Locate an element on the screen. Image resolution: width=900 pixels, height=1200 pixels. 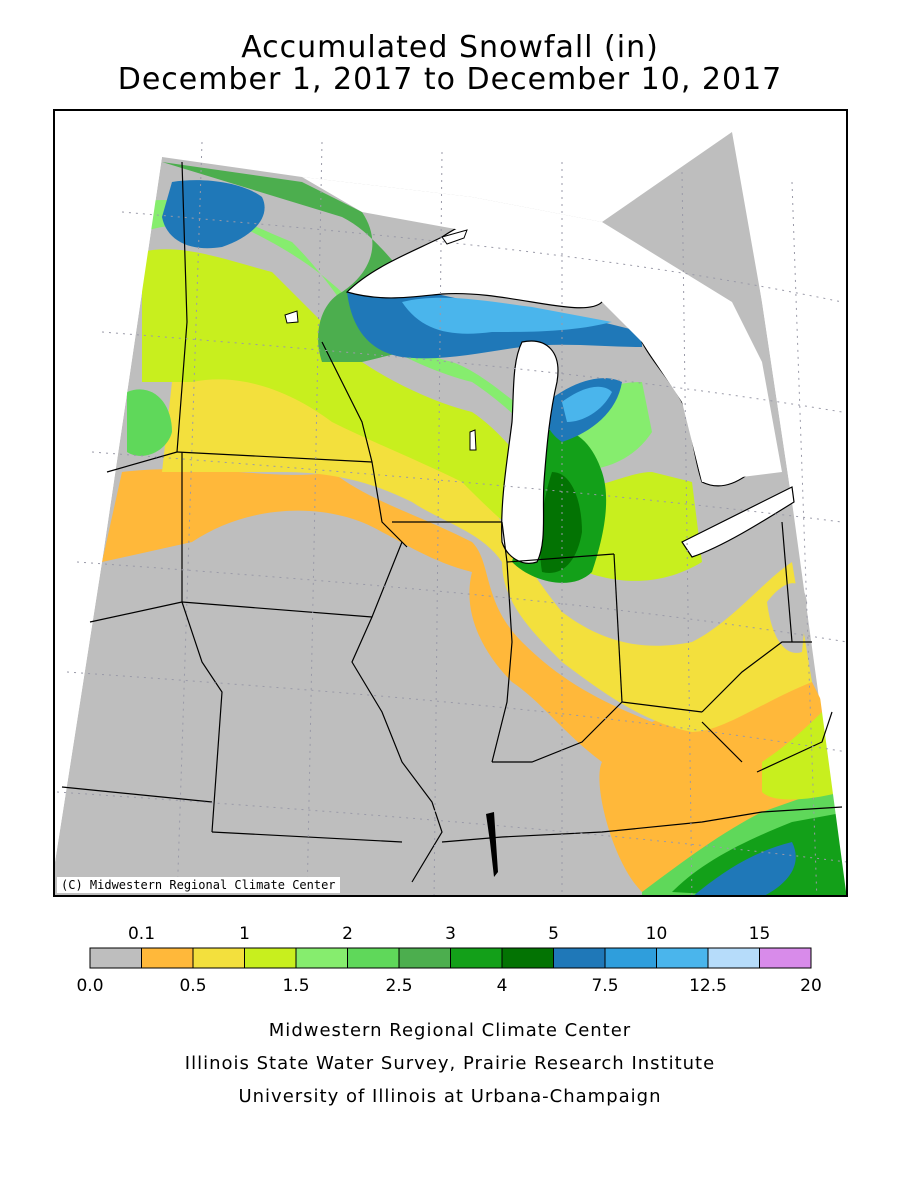
outside-region-left is located at coordinates (108, 486).